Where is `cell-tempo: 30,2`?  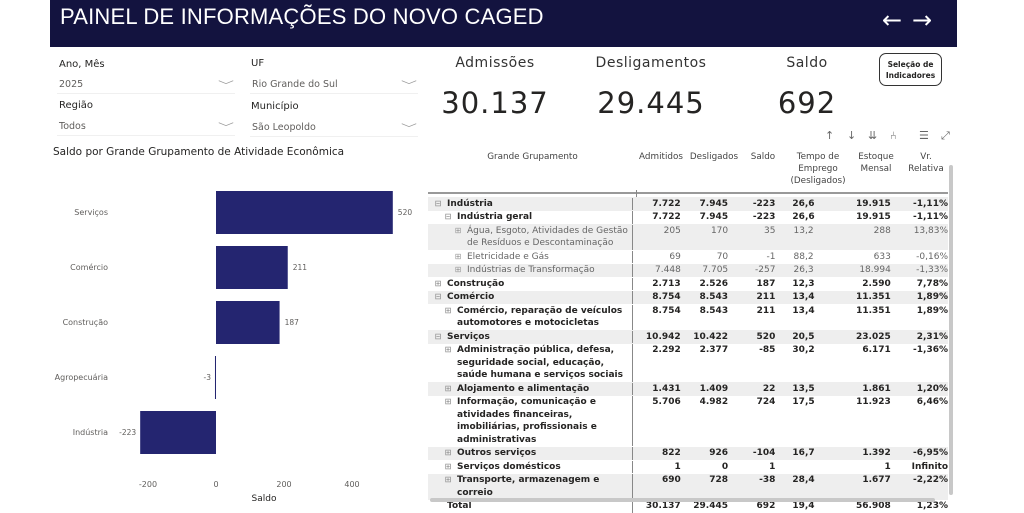
cell-tempo: 30,2 is located at coordinates (803, 363).